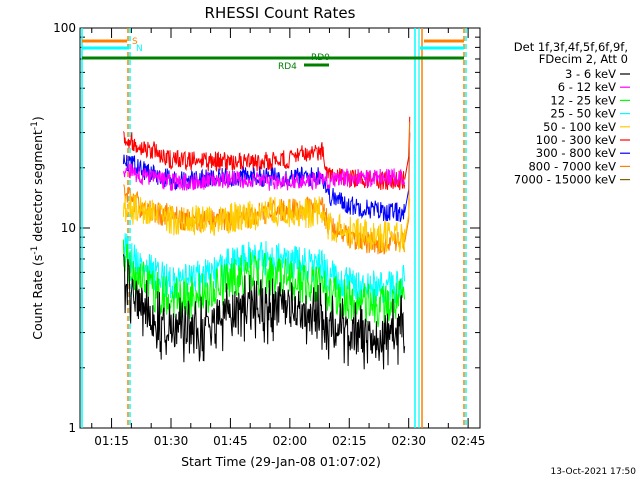  Describe the element at coordinates (590, 74) in the screenshot. I see `legend-item-label: 3 - 6 keV` at that location.